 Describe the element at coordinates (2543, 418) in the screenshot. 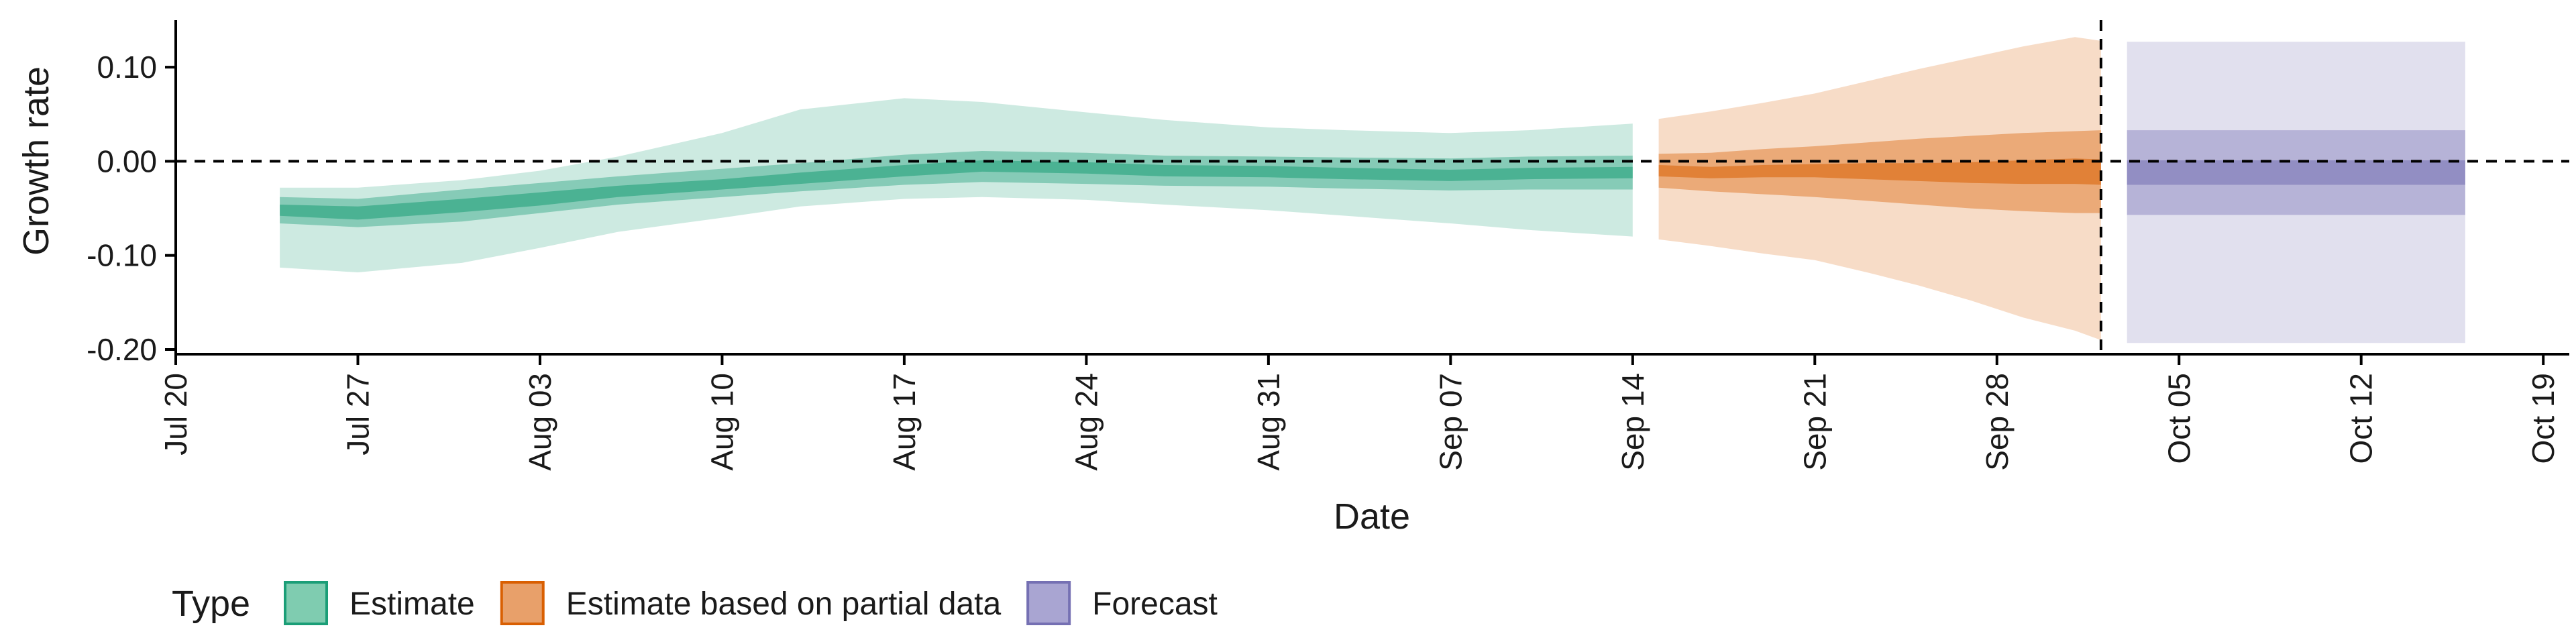

I see `x-tick-label: Oct 19` at that location.